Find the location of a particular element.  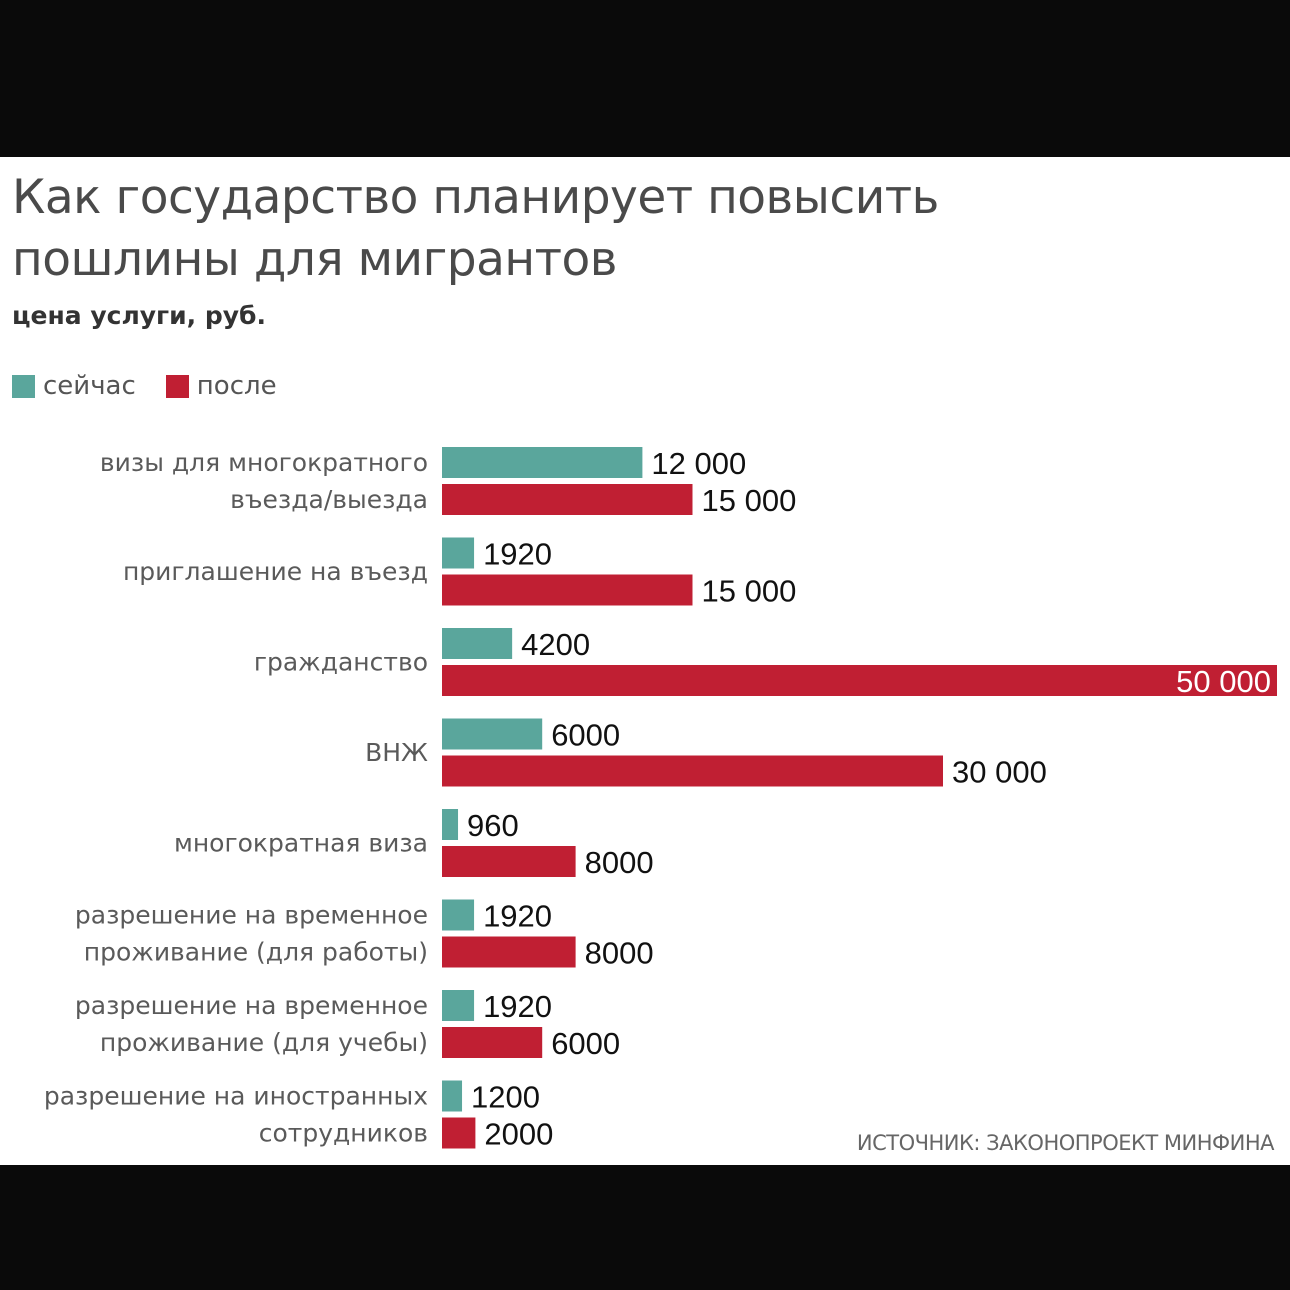

bar-group-3: ВНЖ 6000 30 000 is located at coordinates (706, 754).